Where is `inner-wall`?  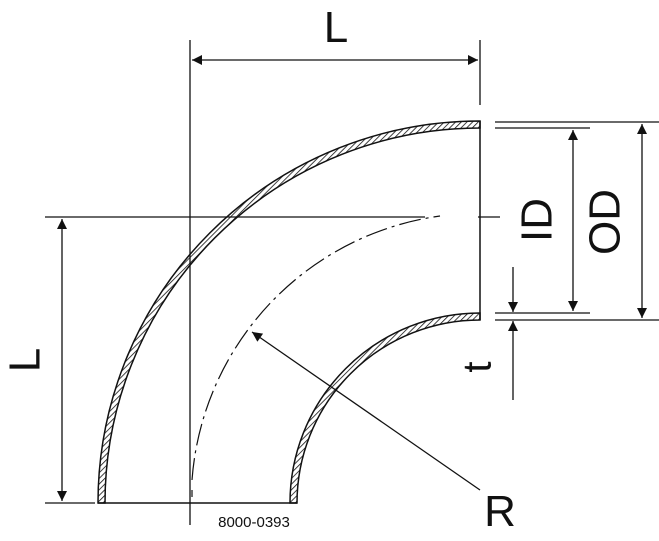
inner-wall is located at coordinates (385, 408).